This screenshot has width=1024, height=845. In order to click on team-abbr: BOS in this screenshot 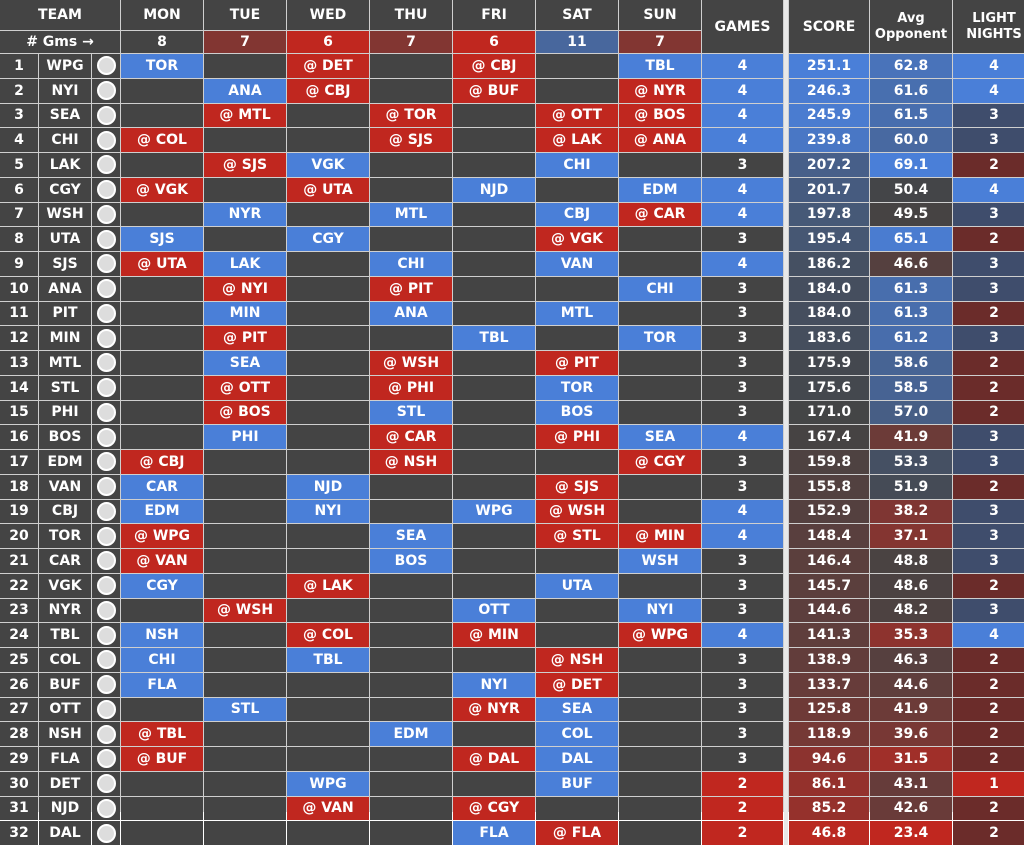, I will do `click(65, 437)`.